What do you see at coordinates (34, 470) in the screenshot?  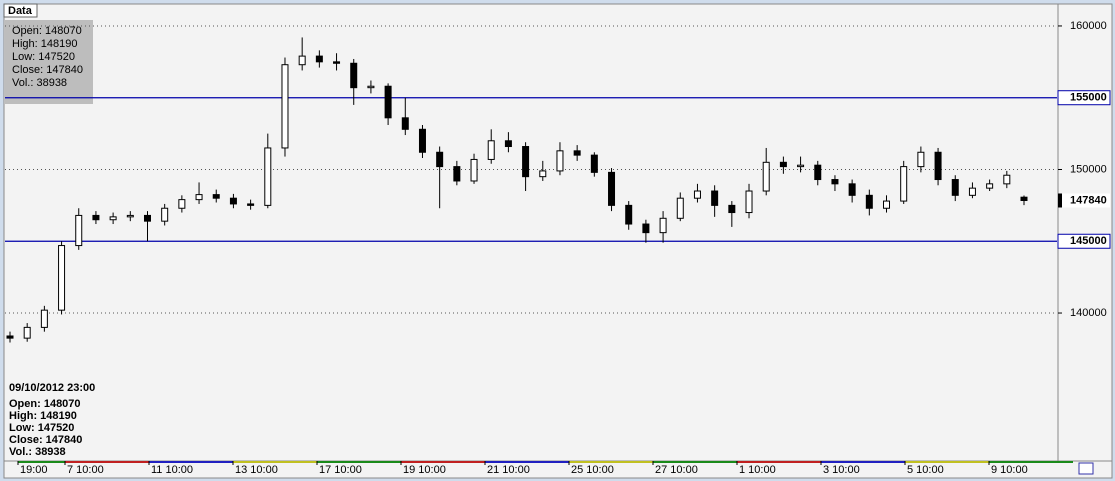 I see `x-tick-label: 19:00` at bounding box center [34, 470].